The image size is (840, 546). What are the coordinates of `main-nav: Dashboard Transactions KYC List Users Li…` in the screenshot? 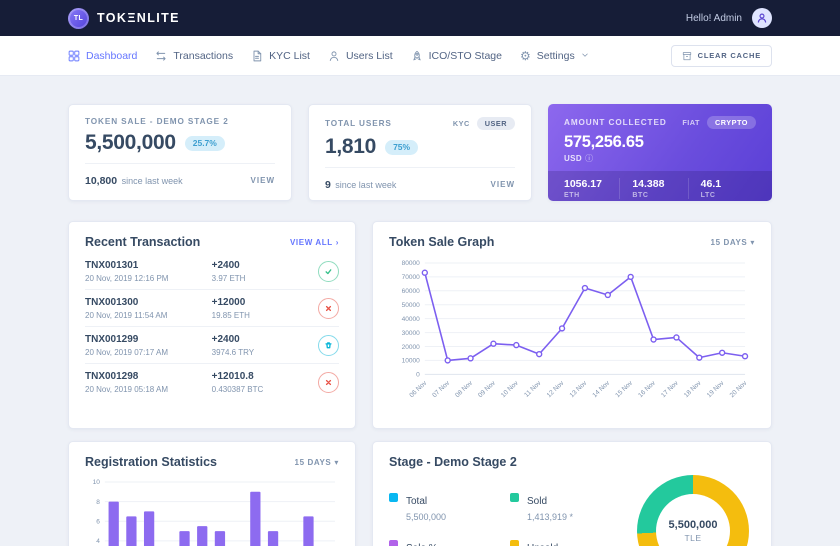 It's located at (420, 56).